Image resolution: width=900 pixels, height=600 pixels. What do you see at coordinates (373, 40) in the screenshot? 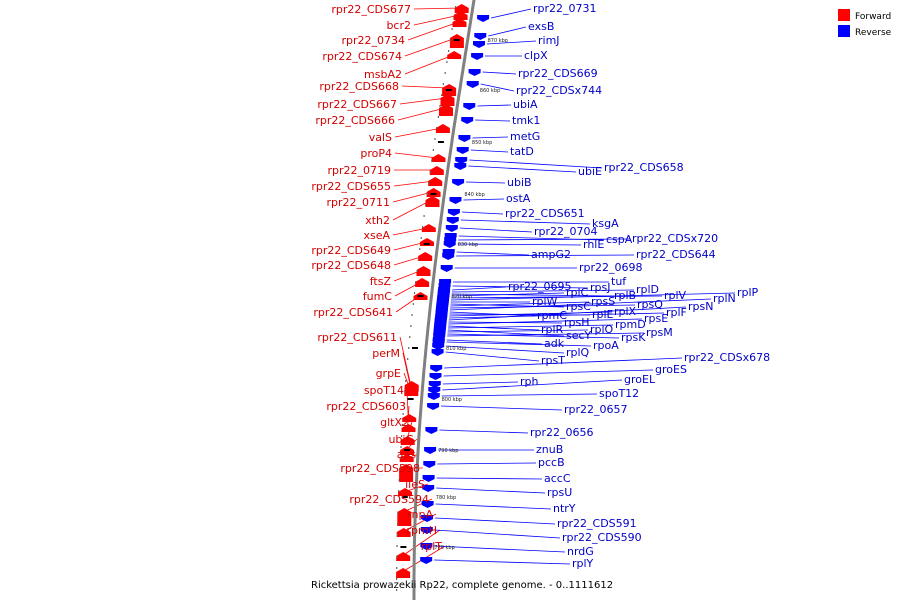
I see `gene-label-rpr22-0734: rpr22_0734` at bounding box center [373, 40].